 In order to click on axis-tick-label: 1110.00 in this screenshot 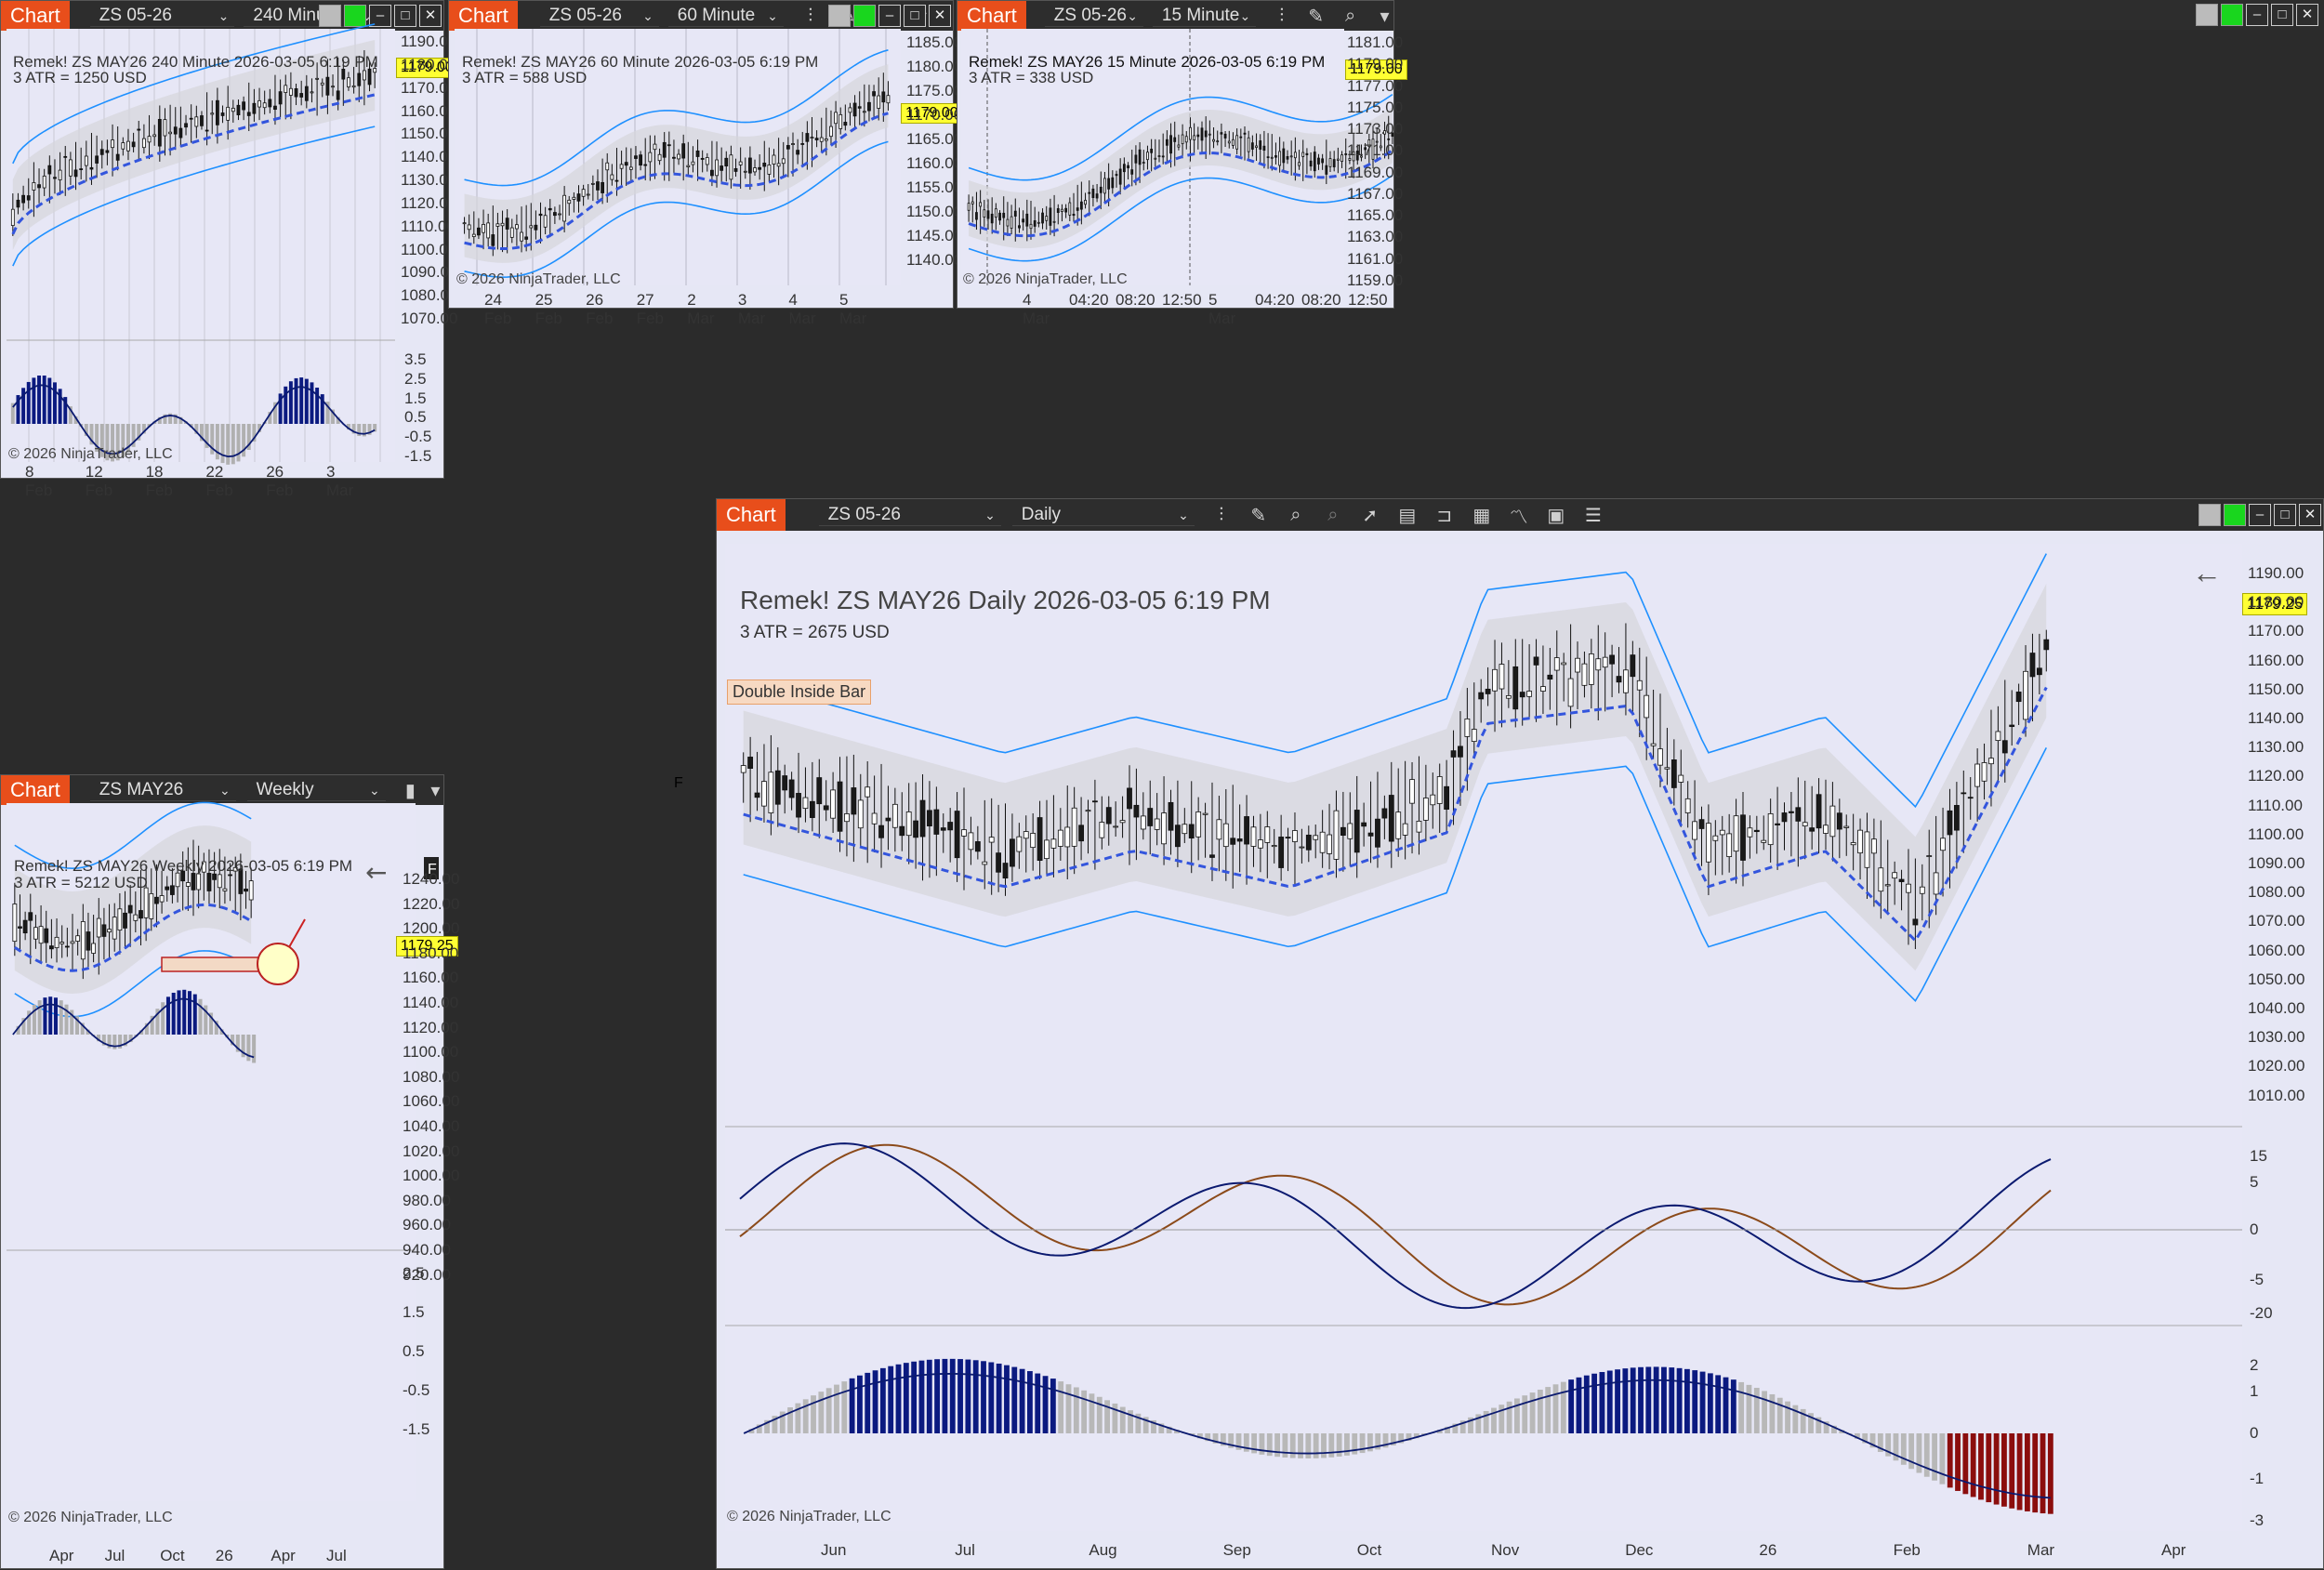, I will do `click(2275, 806)`.